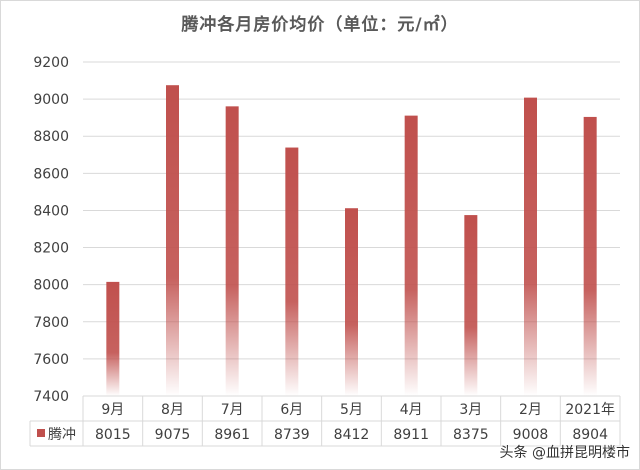 The height and width of the screenshot is (470, 640). Describe the element at coordinates (292, 435) in the screenshot. I see `data-label: 8739` at that location.